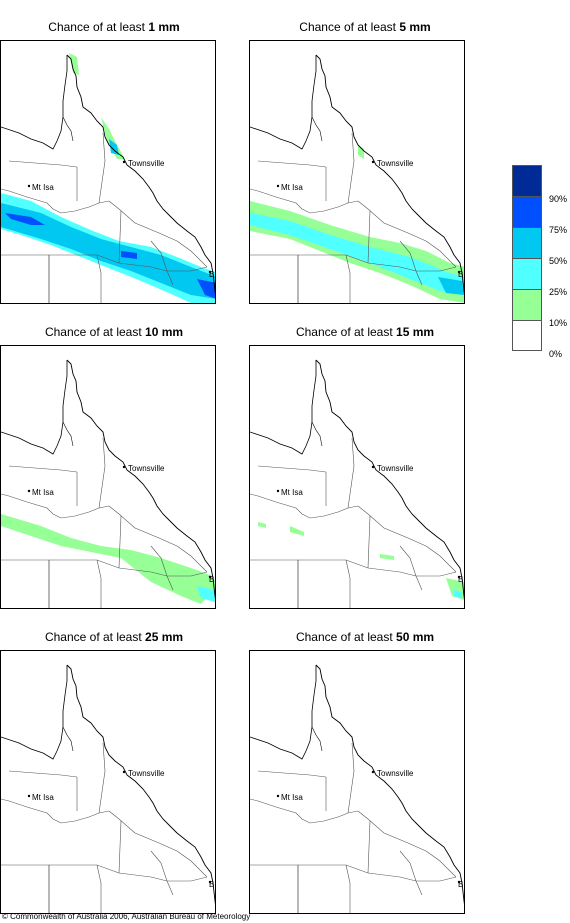 The image size is (570, 923). I want to click on legend-label-50: 50%, so click(558, 261).